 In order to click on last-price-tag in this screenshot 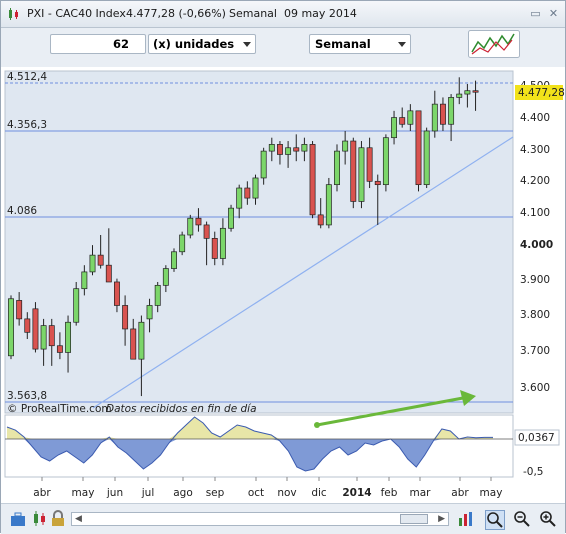, I will do `click(539, 92)`.